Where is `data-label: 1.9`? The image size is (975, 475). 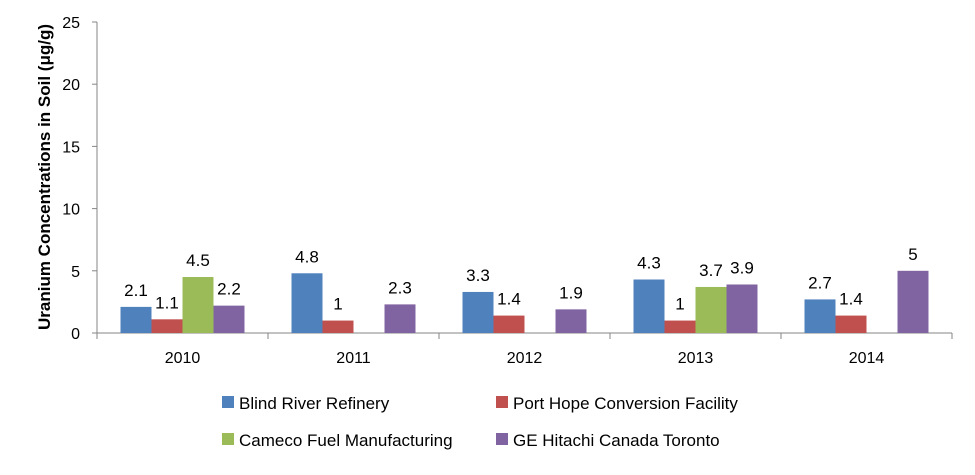
data-label: 1.9 is located at coordinates (571, 292).